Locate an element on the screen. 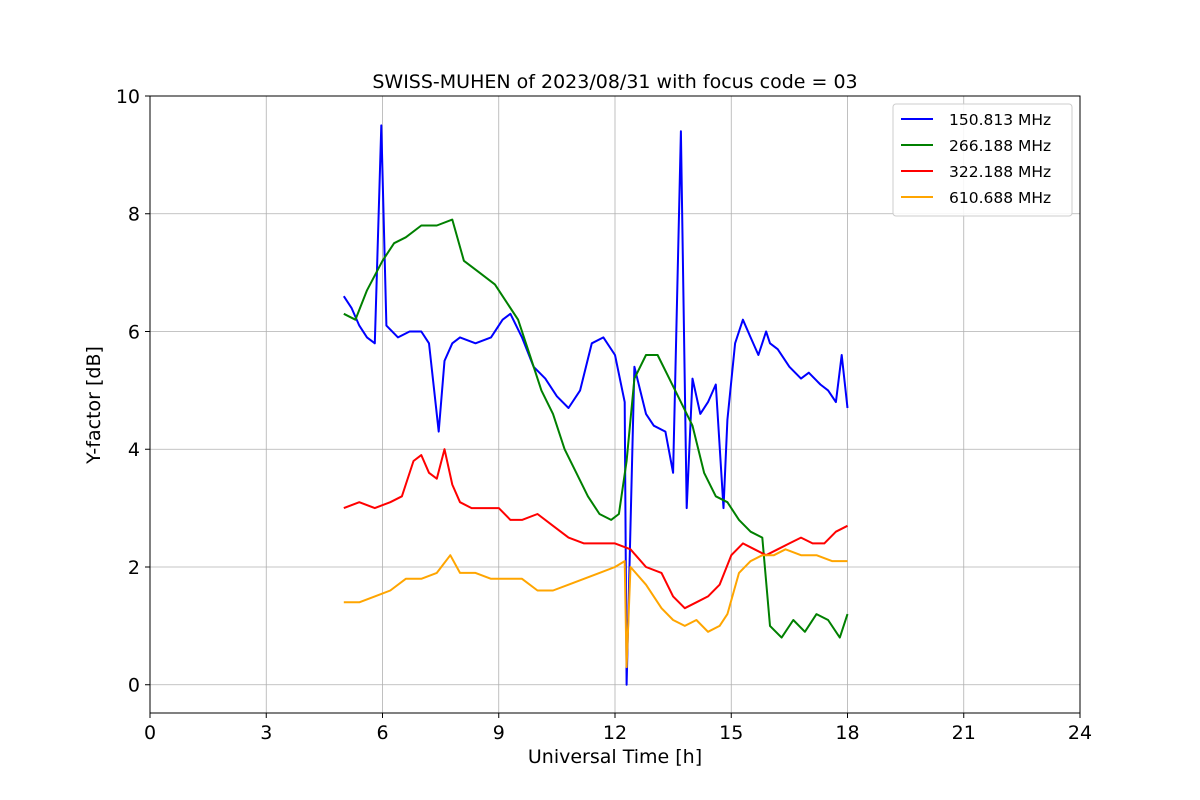 The width and height of the screenshot is (1200, 800). x-tick-label: 21 is located at coordinates (964, 733).